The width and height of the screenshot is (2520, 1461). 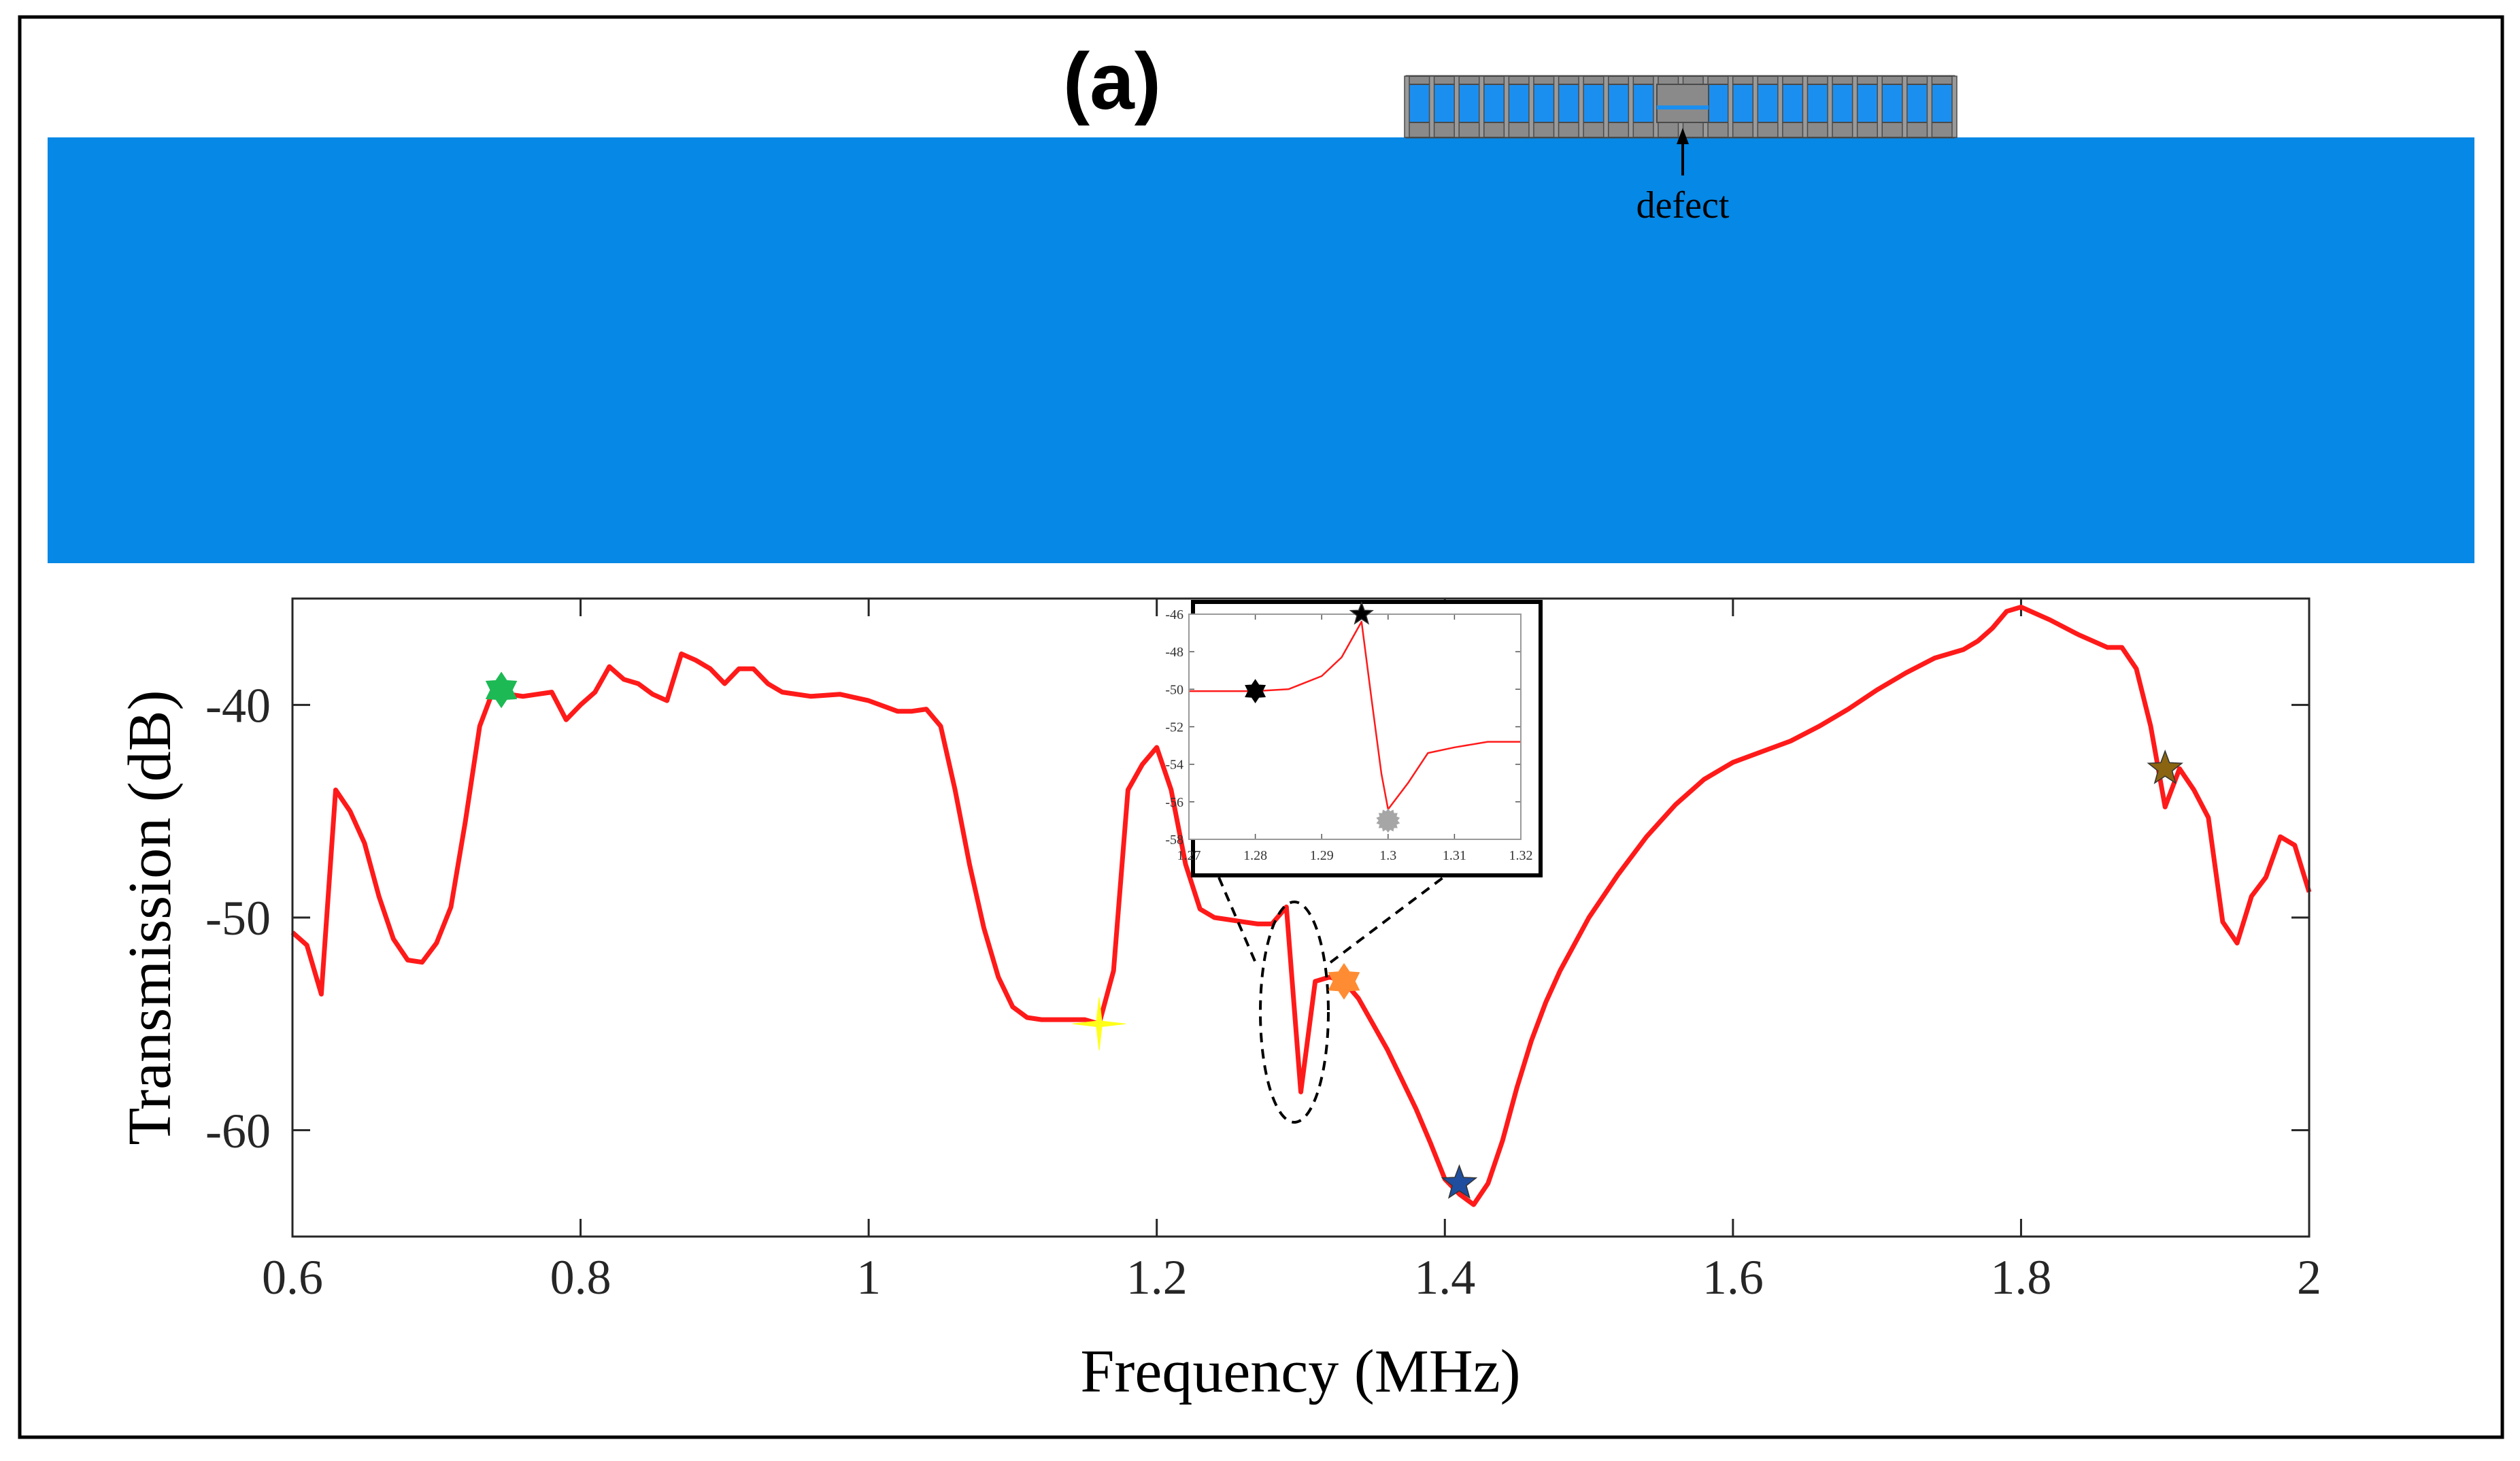 I want to click on inset-ytick-label: -50, so click(x=1174, y=689).